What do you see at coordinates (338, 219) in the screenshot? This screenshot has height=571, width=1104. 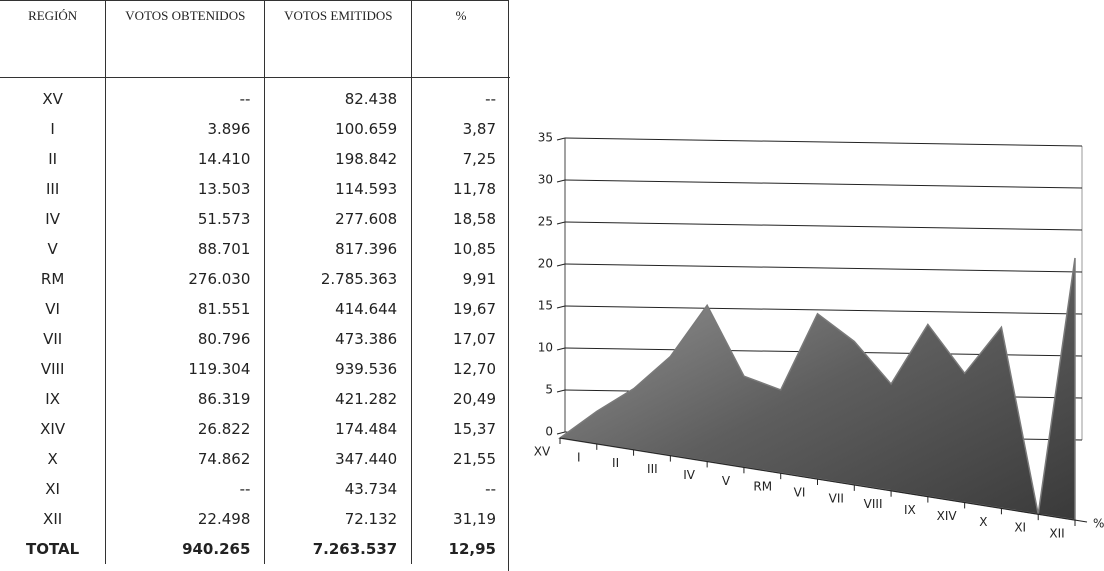 I see `table-cell: 277.608` at bounding box center [338, 219].